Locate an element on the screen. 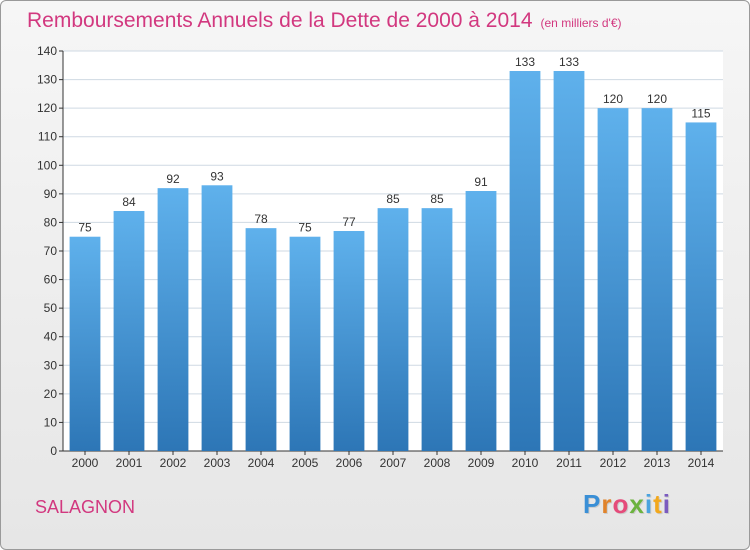 This screenshot has height=550, width=750. commune-name: SALAGNON is located at coordinates (85, 507).